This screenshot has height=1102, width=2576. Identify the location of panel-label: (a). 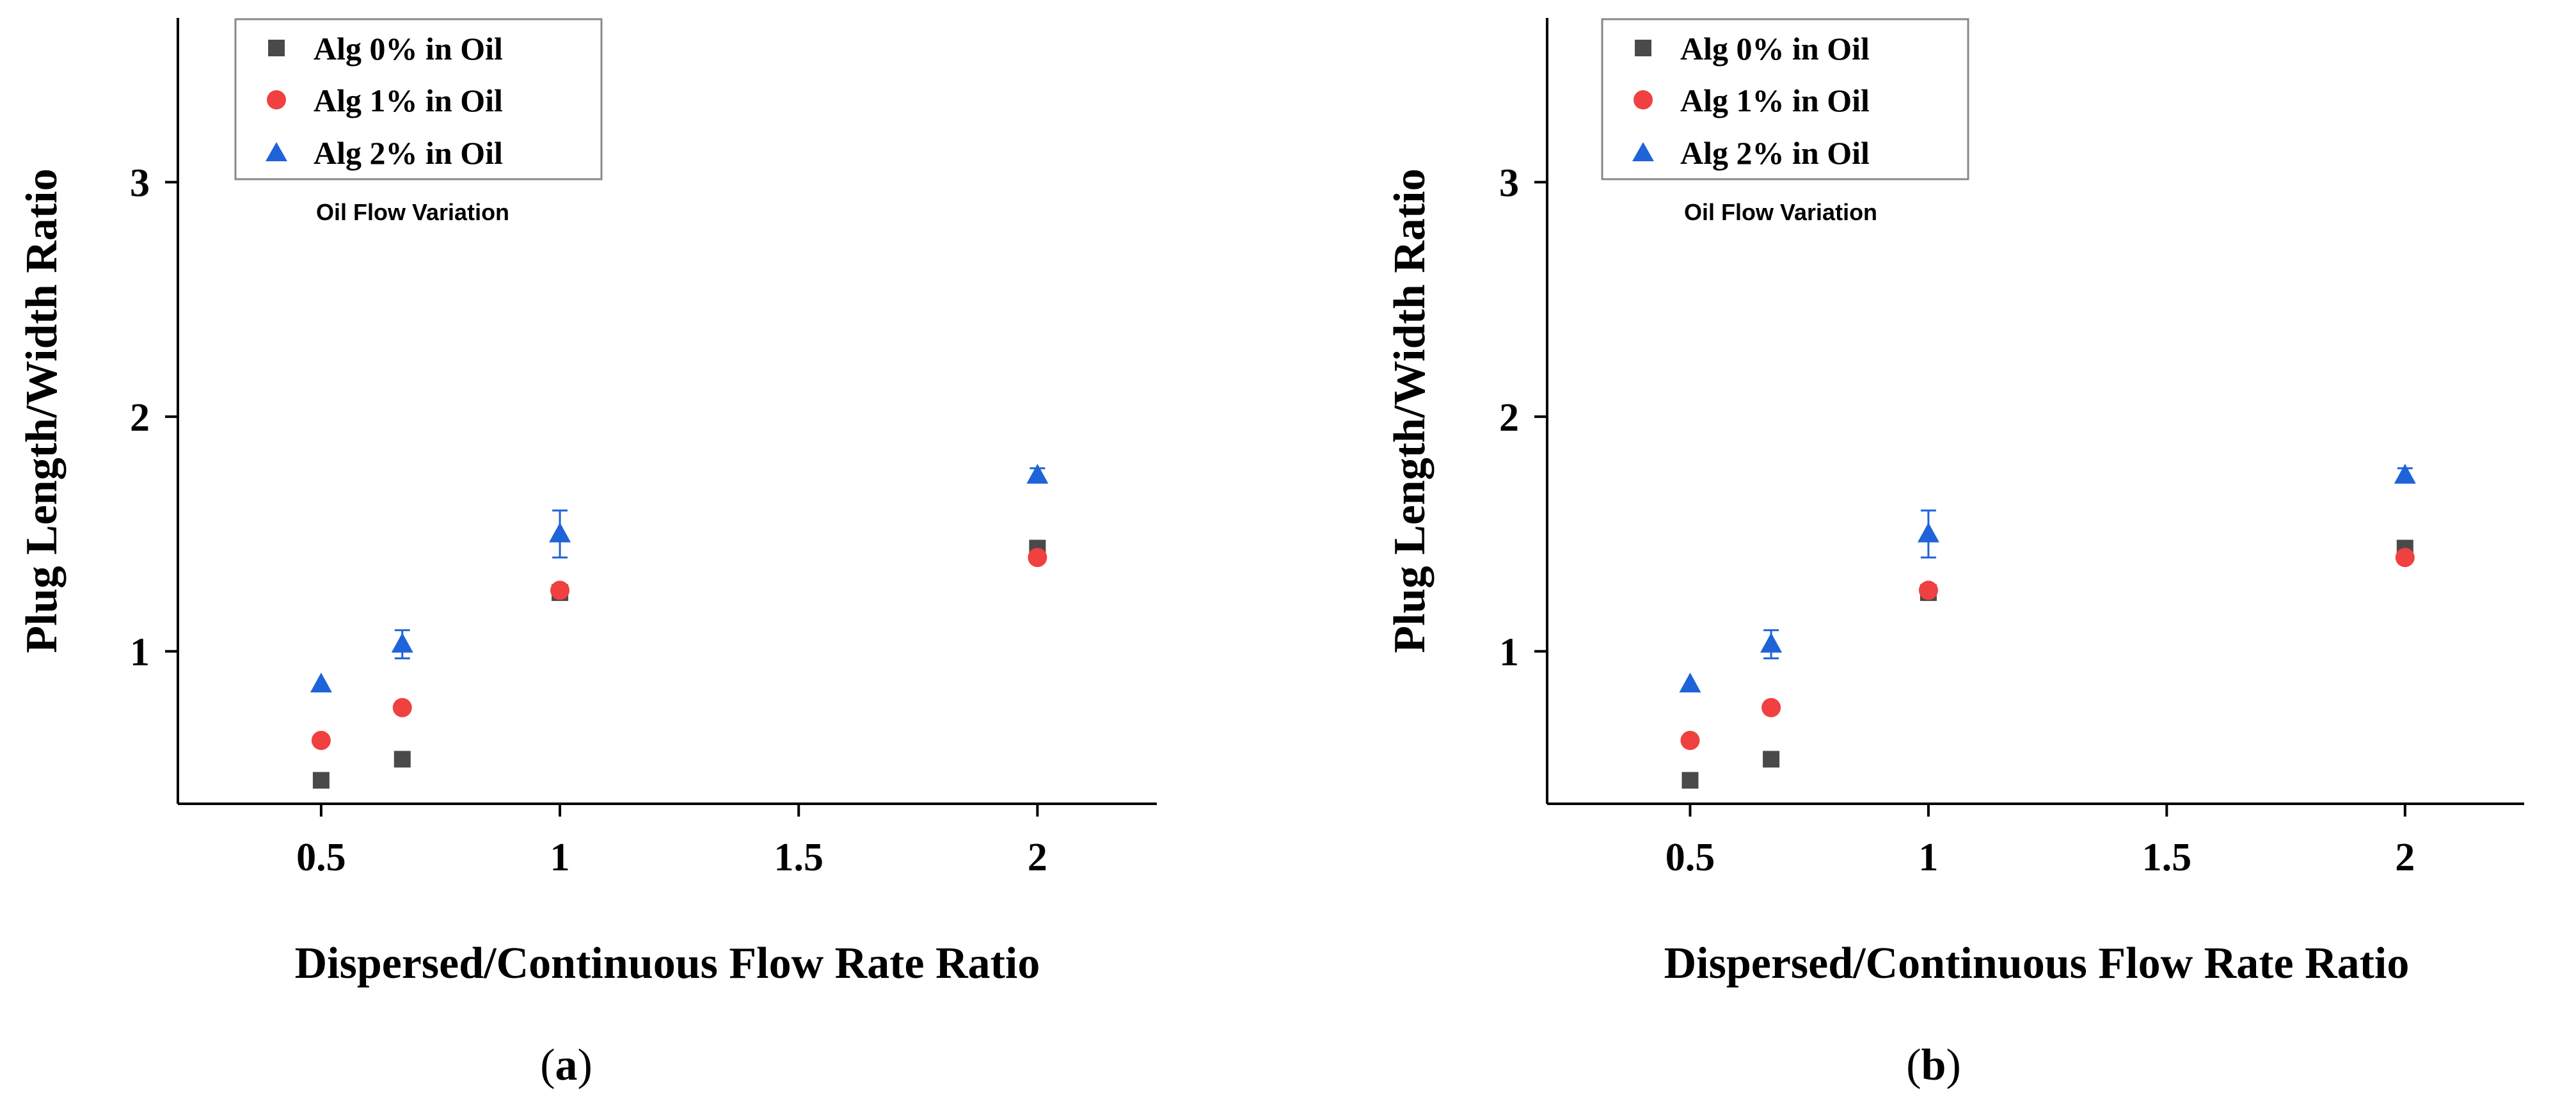
(566, 1065).